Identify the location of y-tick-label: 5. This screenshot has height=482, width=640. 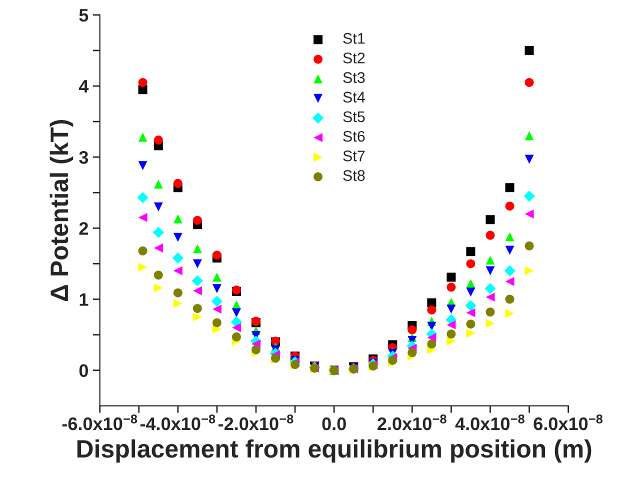
(83, 15).